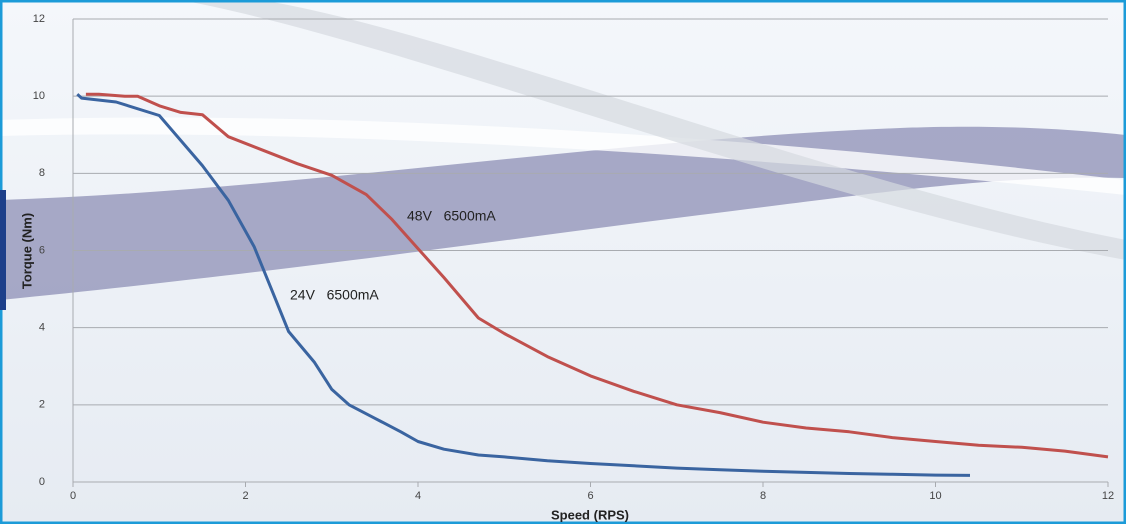 This screenshot has width=1126, height=524. Describe the element at coordinates (1108, 496) in the screenshot. I see `x-tick-label: 12` at that location.